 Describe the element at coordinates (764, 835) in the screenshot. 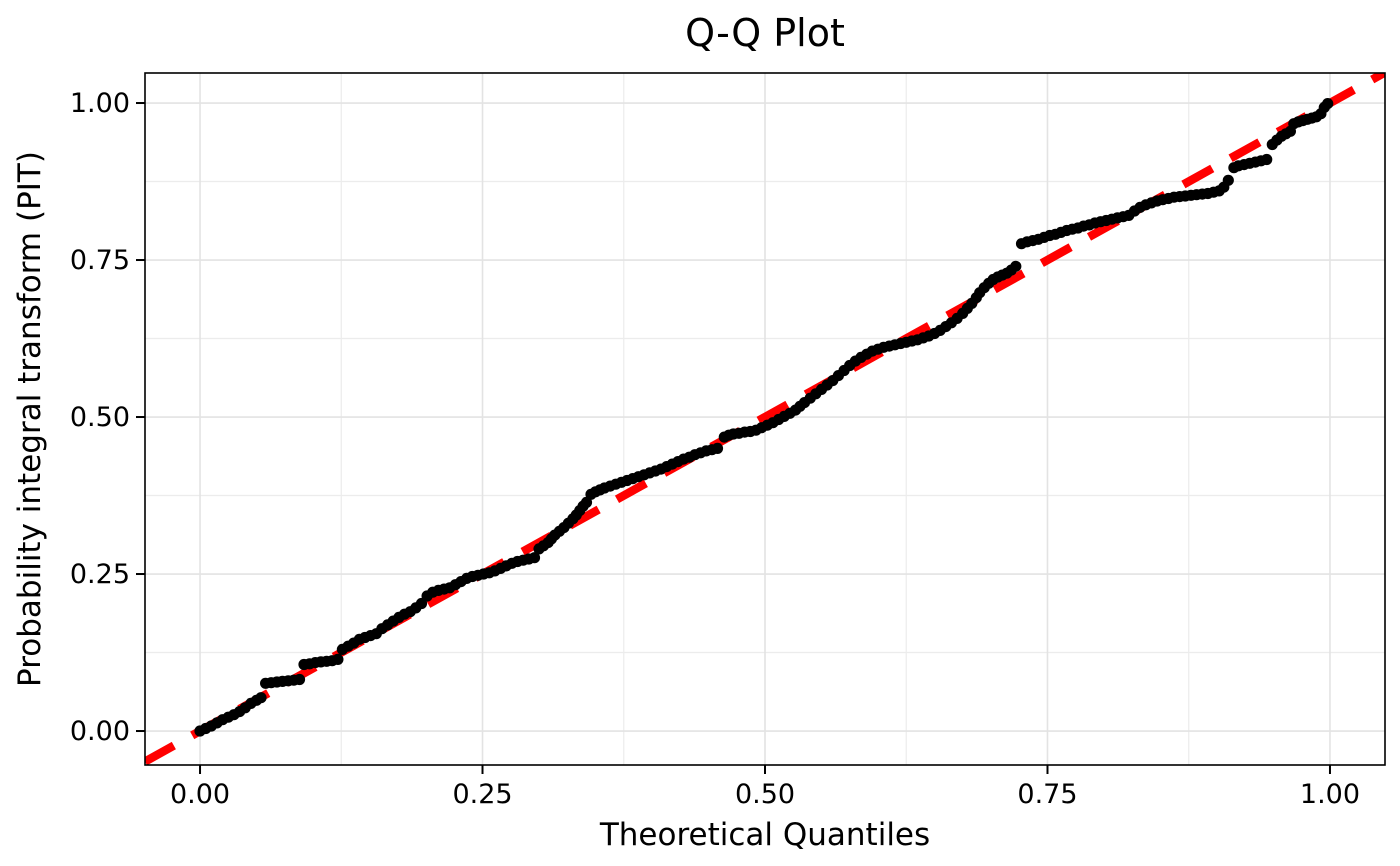

I see `x-axis-label: Theoretical Quantiles` at that location.